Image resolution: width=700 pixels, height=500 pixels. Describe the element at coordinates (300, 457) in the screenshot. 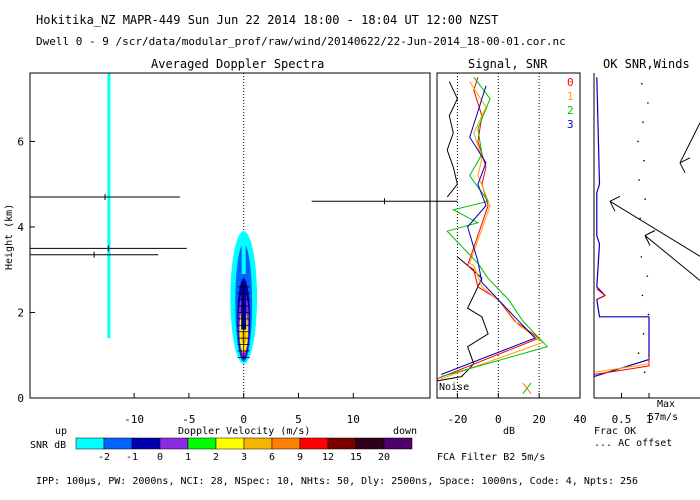

I see `colorbar-tick-label: 9` at that location.